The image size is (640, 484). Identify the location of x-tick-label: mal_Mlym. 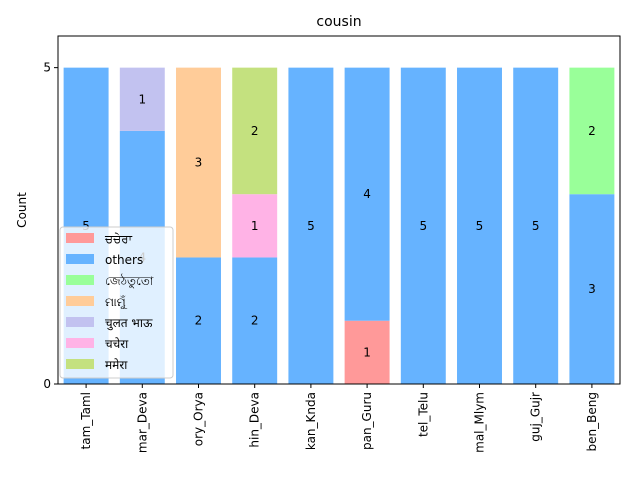
(480, 422).